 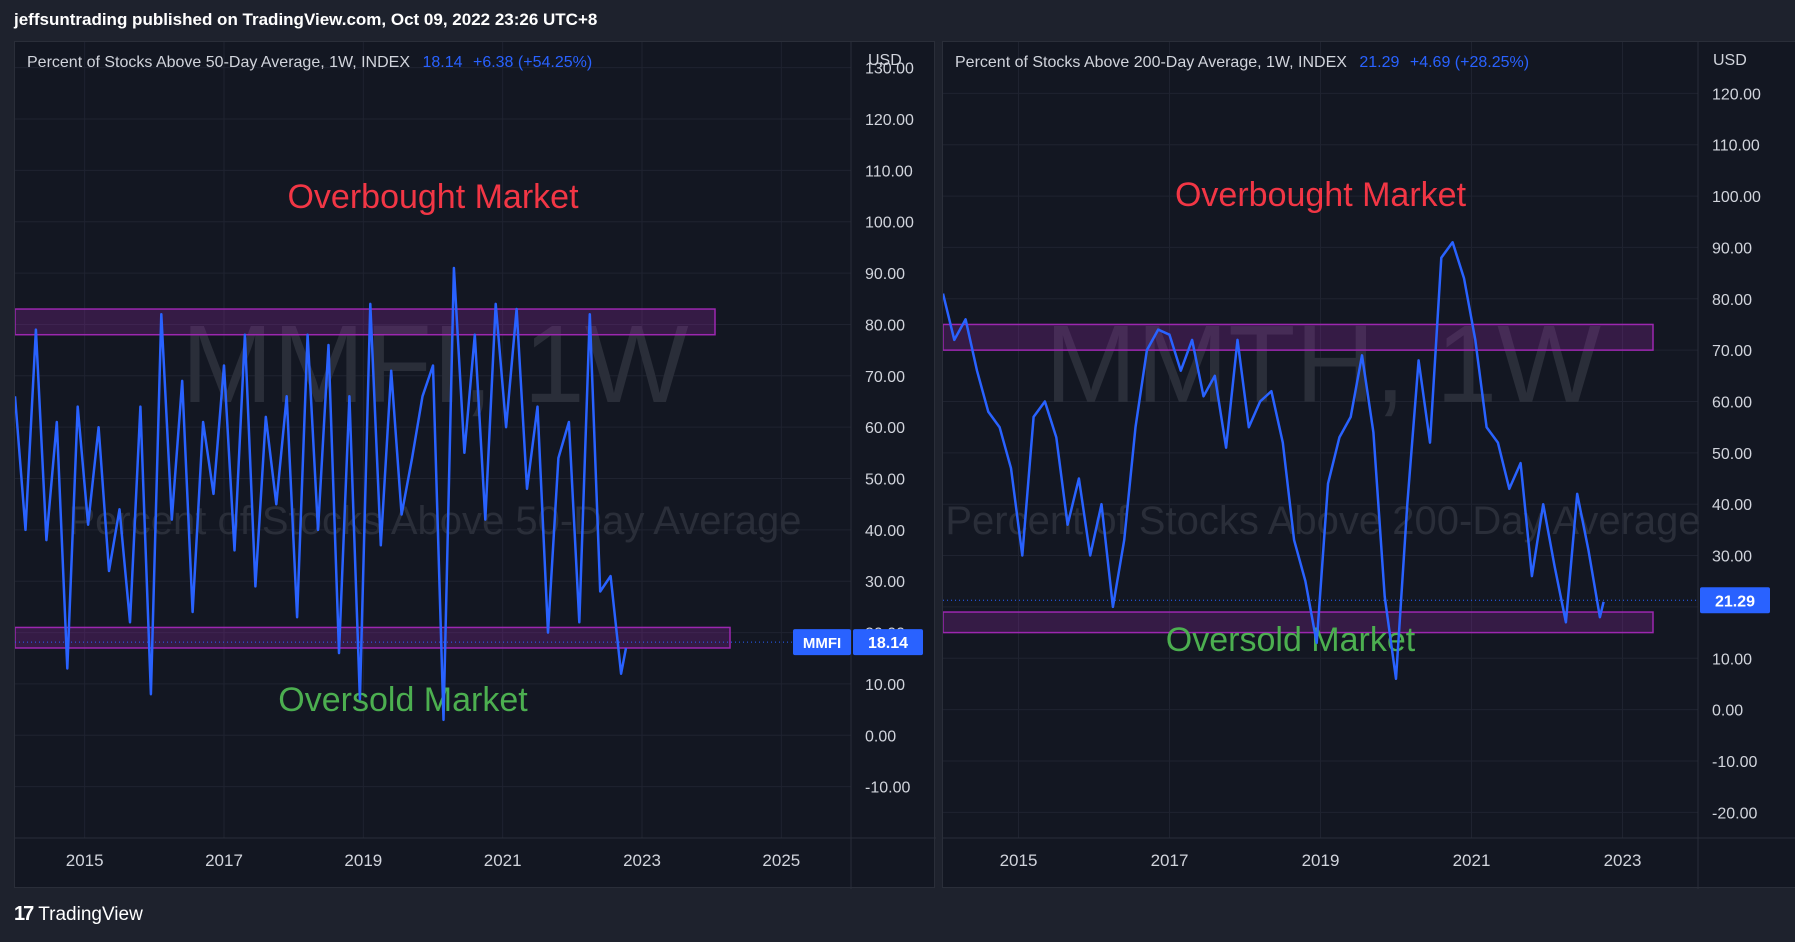 I want to click on price-label-text: 18.14, so click(x=888, y=643).